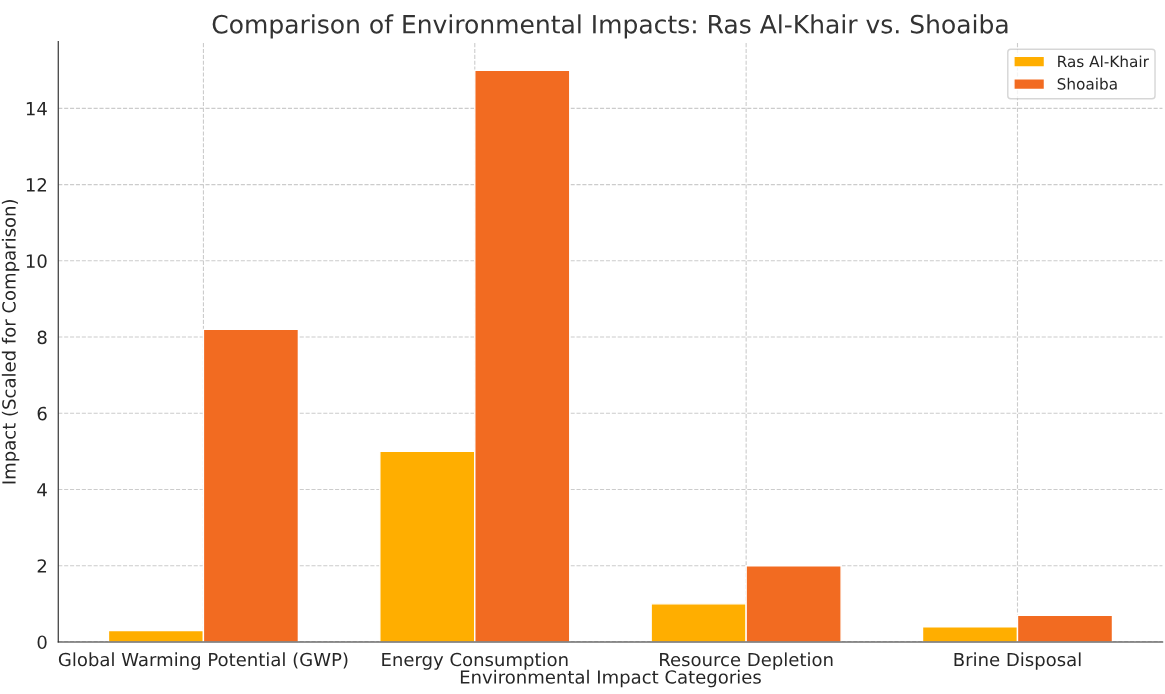 This screenshot has width=1165, height=694. I want to click on legend-label: Ras Al-Khair, so click(1103, 61).